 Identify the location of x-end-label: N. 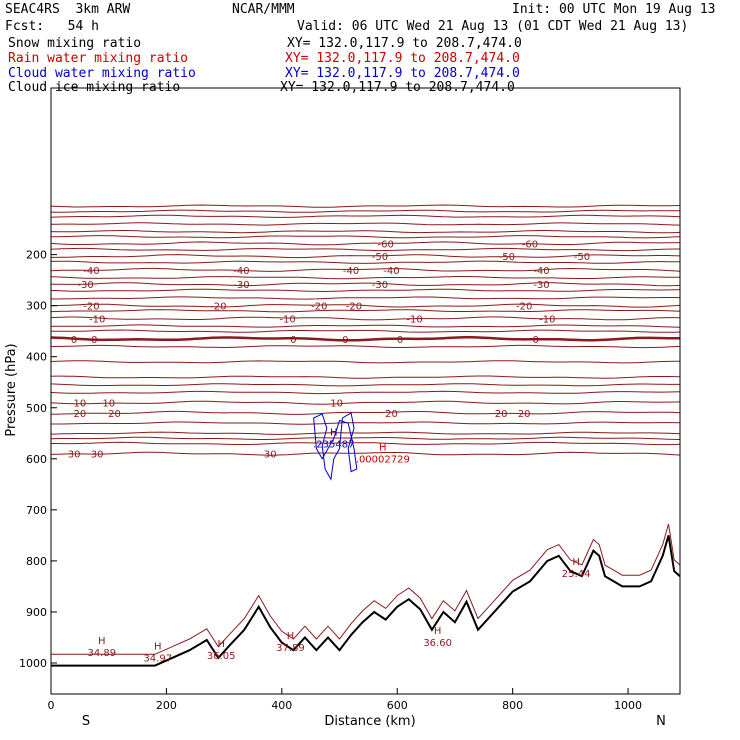
(661, 721).